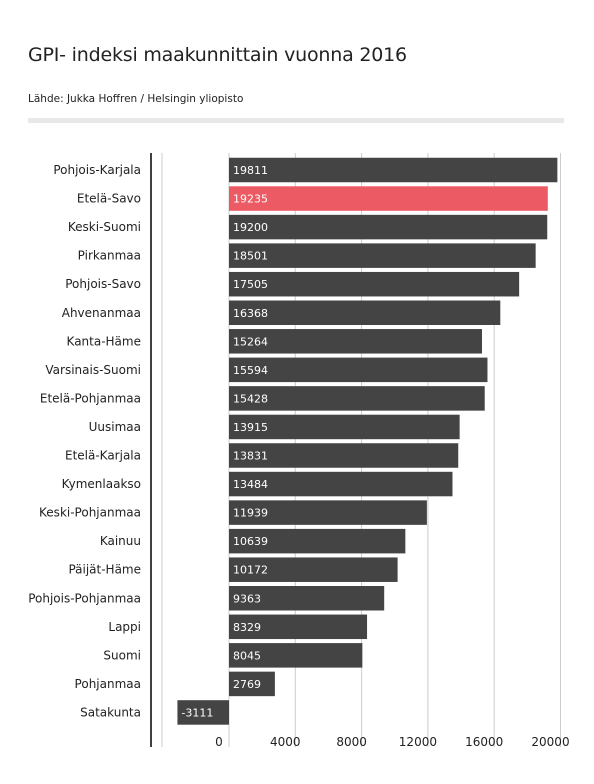 The width and height of the screenshot is (594, 784). Describe the element at coordinates (84, 598) in the screenshot. I see `category-label: Pohjois-Pohjanmaa` at that location.